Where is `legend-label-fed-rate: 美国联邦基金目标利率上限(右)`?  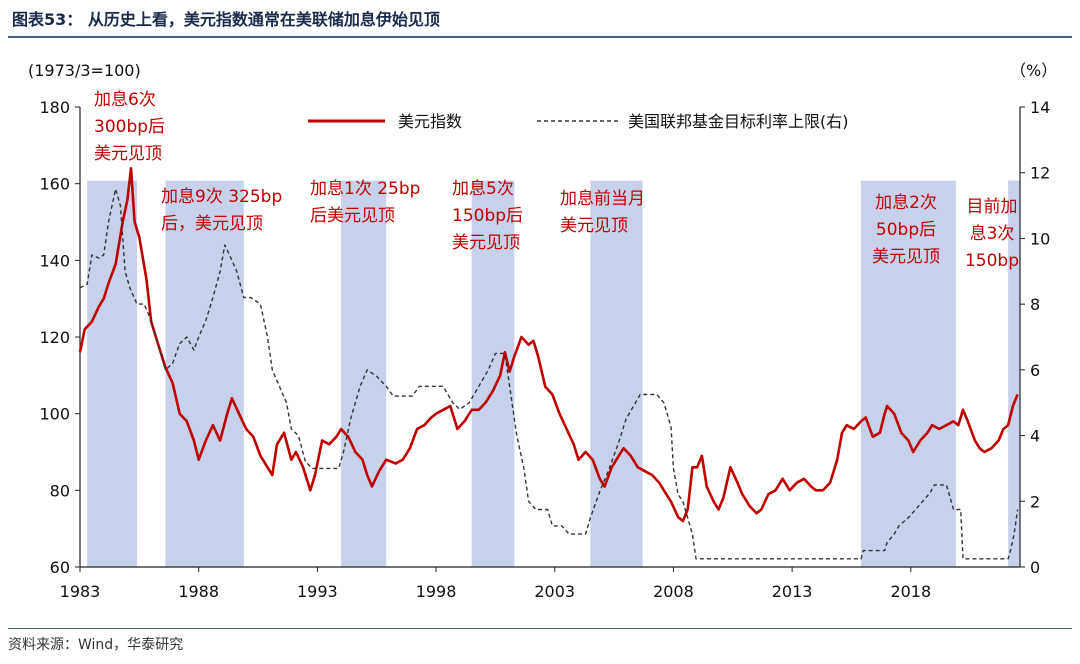 legend-label-fed-rate: 美国联邦基金目标利率上限(右) is located at coordinates (738, 121).